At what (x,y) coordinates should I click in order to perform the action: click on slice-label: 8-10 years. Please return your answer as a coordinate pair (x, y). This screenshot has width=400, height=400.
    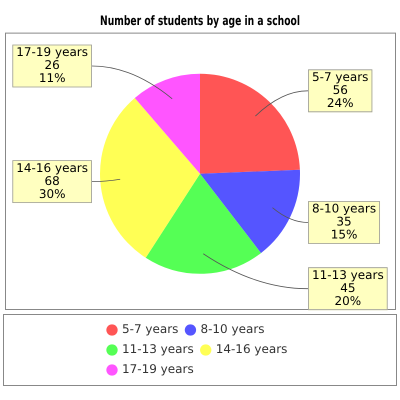
    Looking at the image, I should click on (344, 209).